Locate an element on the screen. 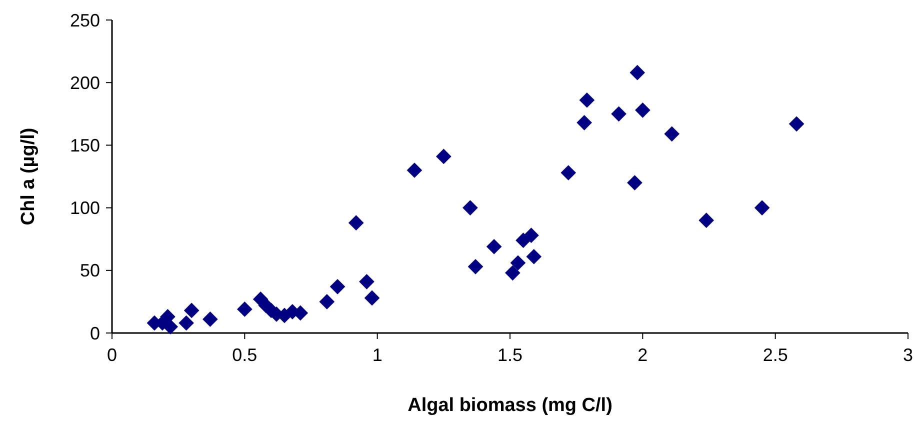  y-tick-label: 250 is located at coordinates (85, 20).